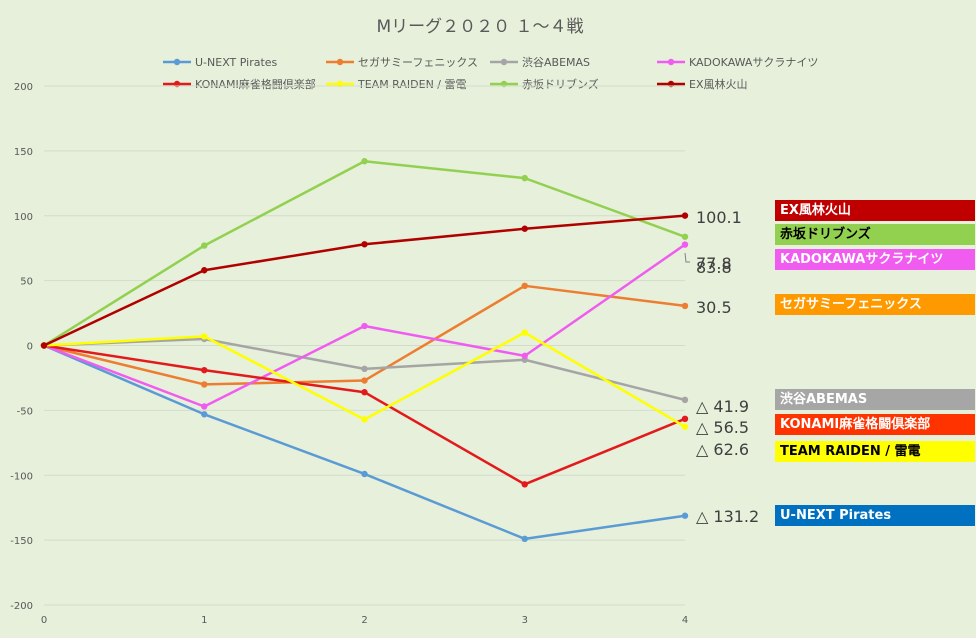 The image size is (976, 638). Describe the element at coordinates (236, 62) in the screenshot. I see `legend-label: U-NEXT Pirates` at that location.